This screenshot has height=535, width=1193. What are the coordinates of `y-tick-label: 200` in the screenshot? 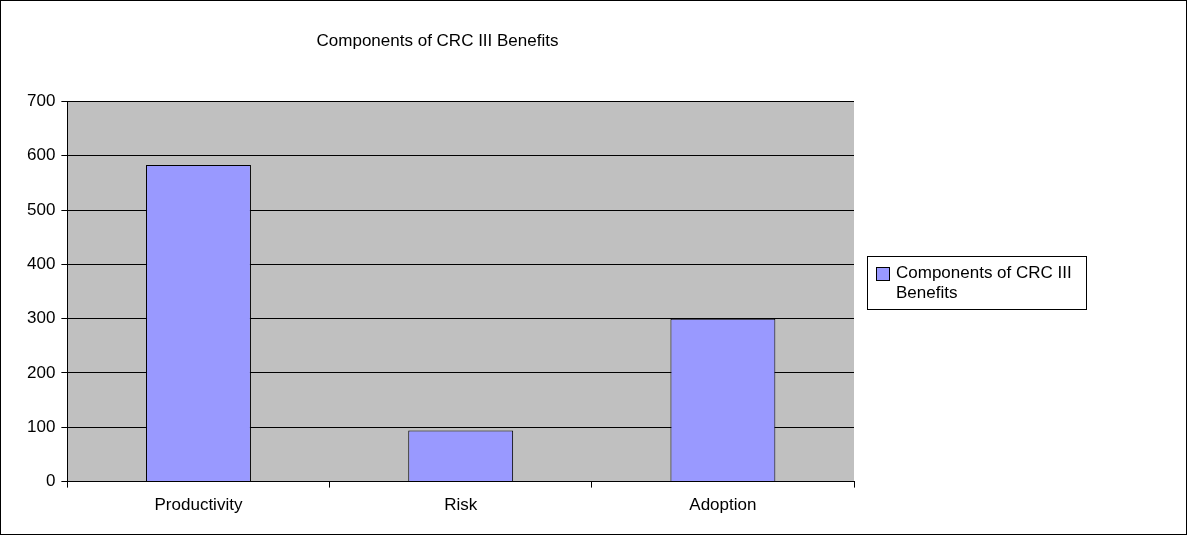 It's located at (41, 372).